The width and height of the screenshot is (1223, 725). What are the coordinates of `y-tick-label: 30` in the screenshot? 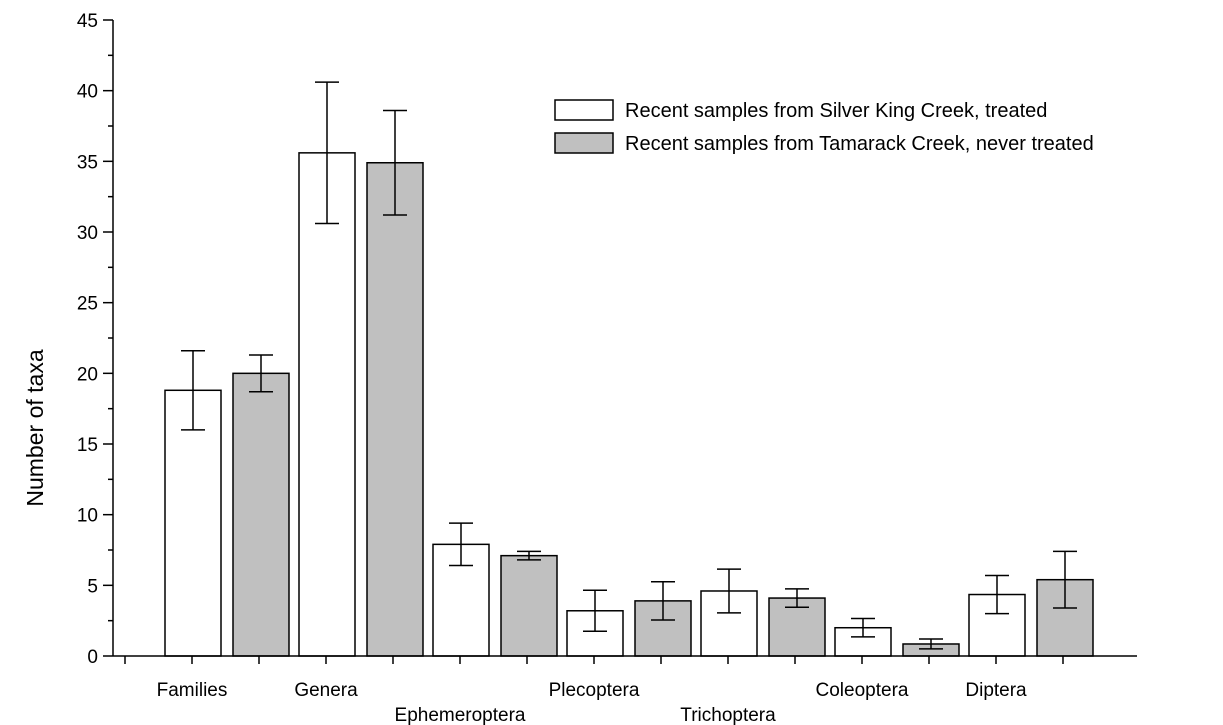 It's located at (87, 233).